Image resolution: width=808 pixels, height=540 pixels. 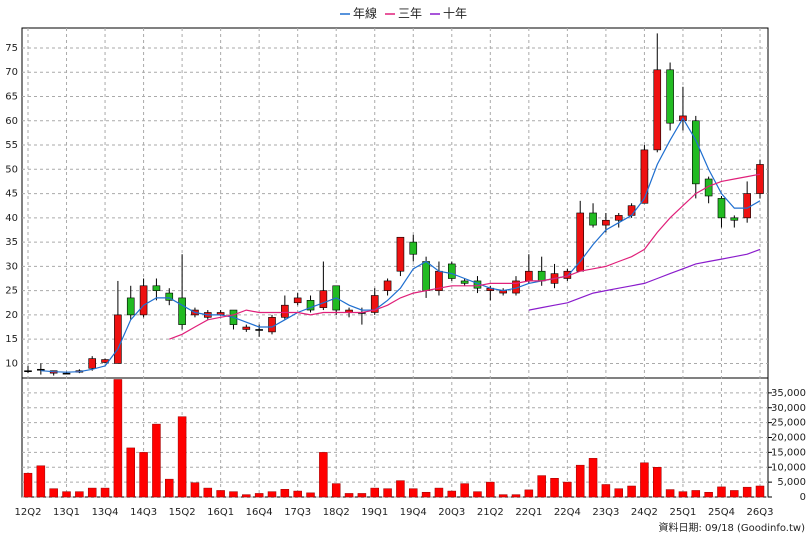 I want to click on y-tick-label: 40, so click(x=11, y=218).